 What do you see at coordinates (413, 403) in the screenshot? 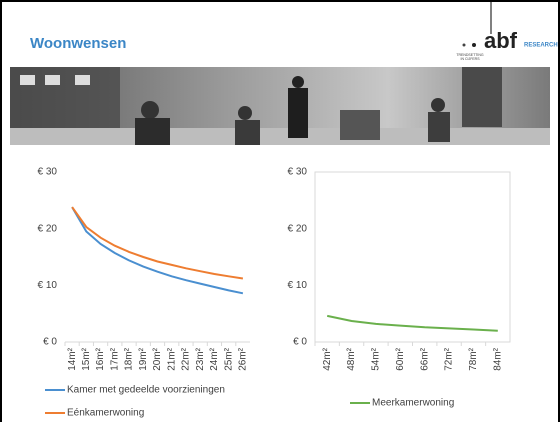
I see `legend-label: Meerkamerwoning` at bounding box center [413, 403].